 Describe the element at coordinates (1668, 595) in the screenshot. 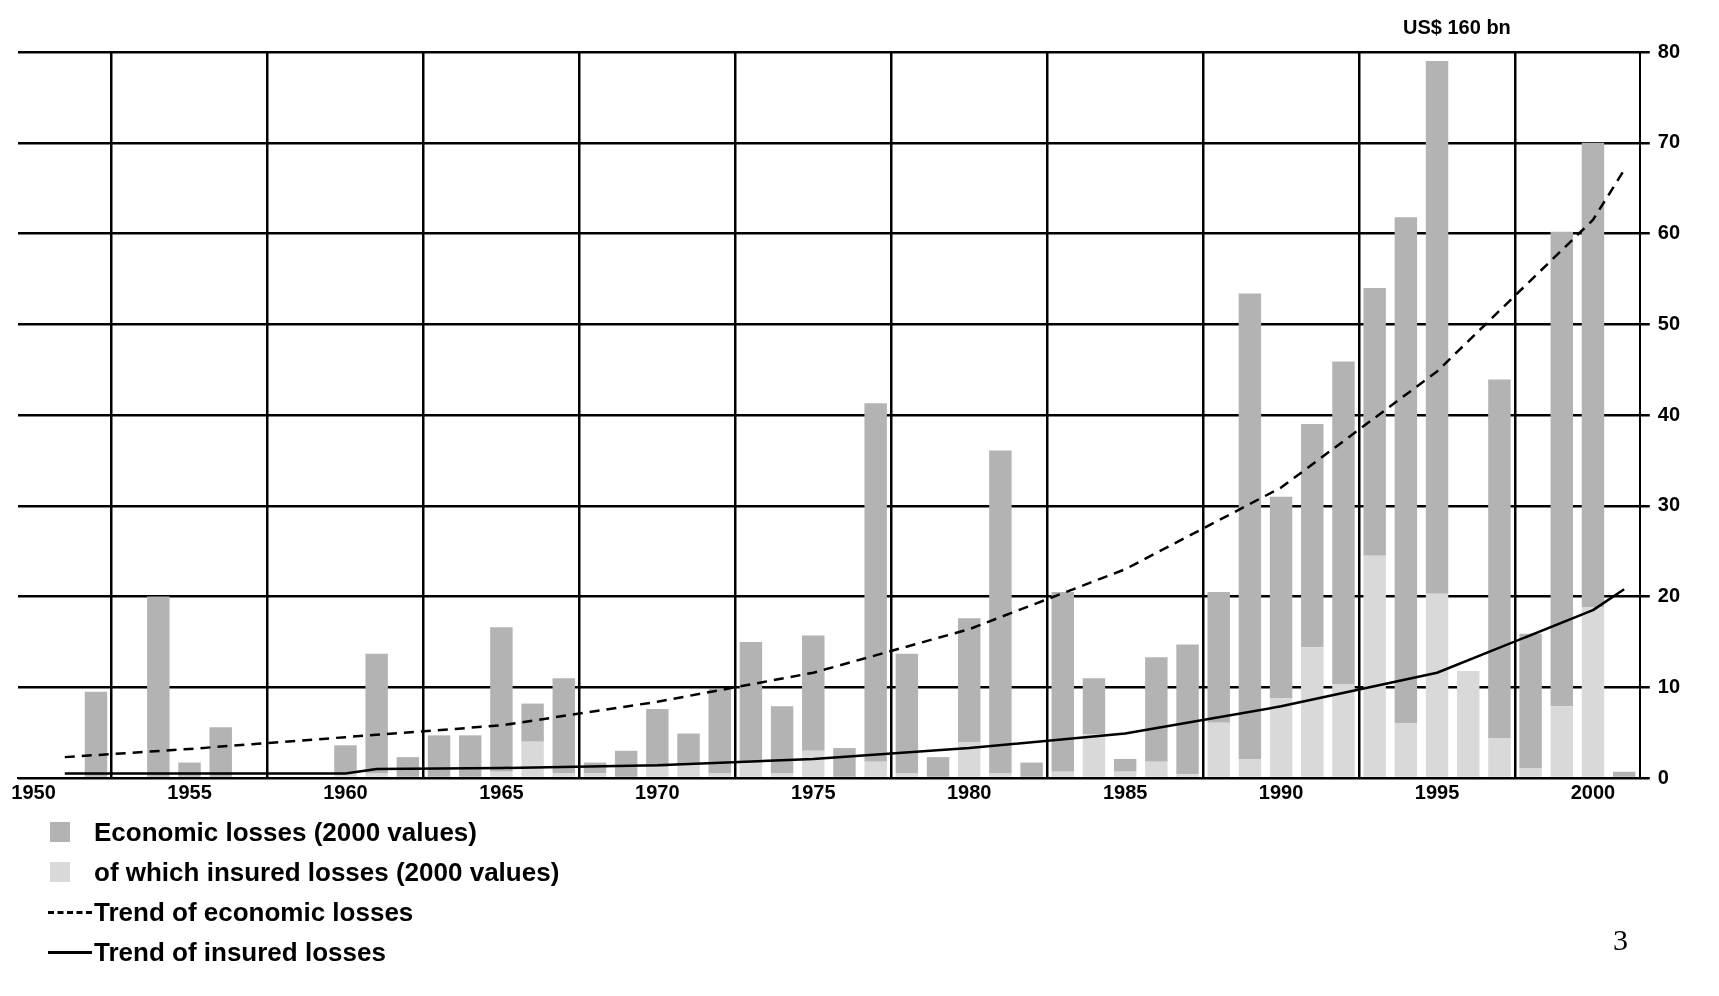

I see `y-tick-label: 20` at that location.